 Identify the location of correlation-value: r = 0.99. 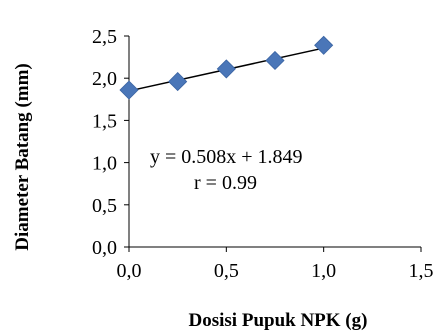
(225, 183).